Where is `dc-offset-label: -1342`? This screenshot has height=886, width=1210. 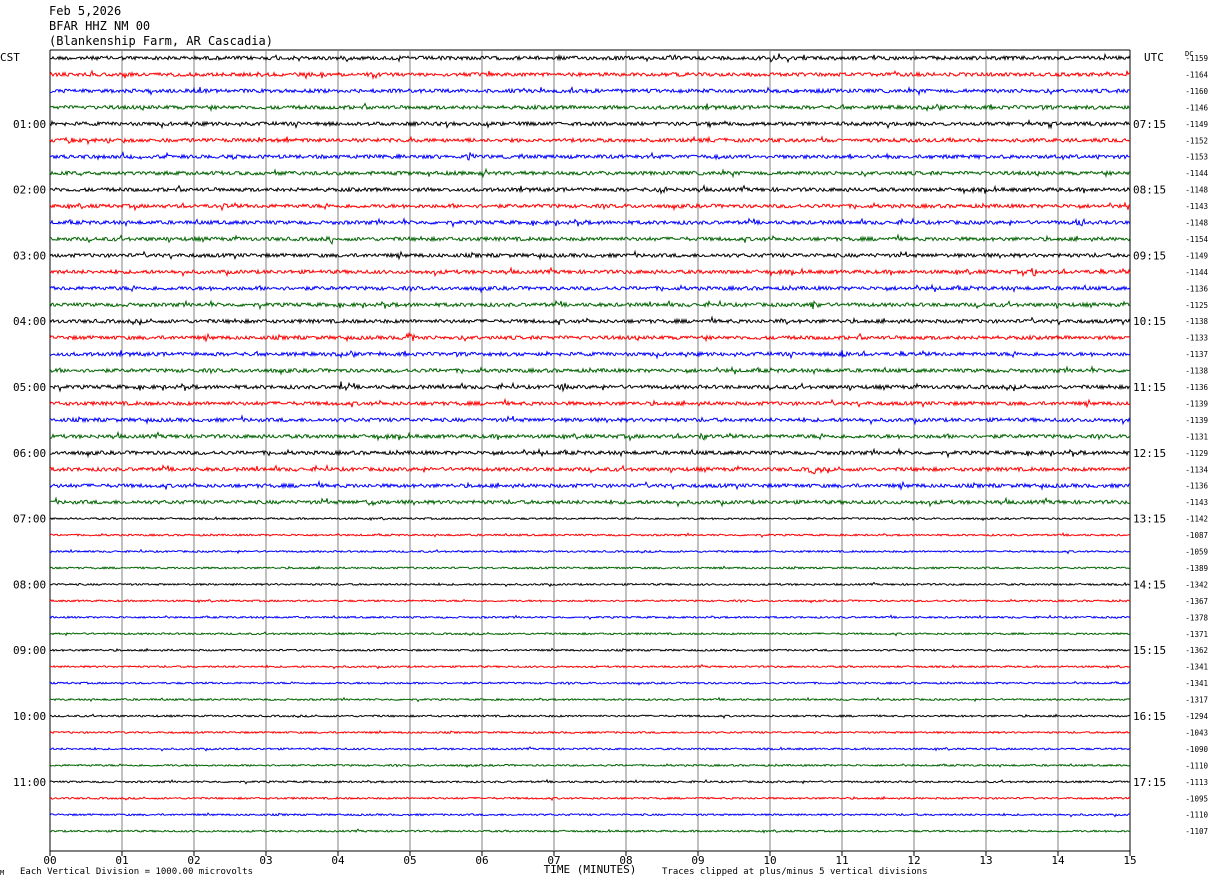
dc-offset-label: -1342 is located at coordinates (1196, 584).